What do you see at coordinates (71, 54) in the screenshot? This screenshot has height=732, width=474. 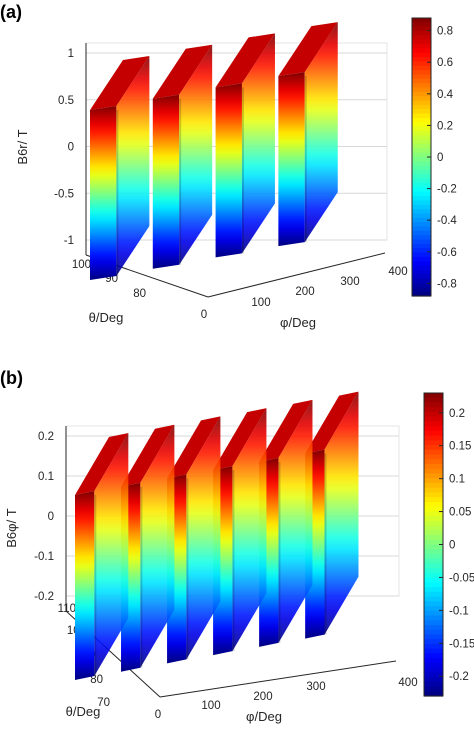 I see `z-tick-label: 1` at bounding box center [71, 54].